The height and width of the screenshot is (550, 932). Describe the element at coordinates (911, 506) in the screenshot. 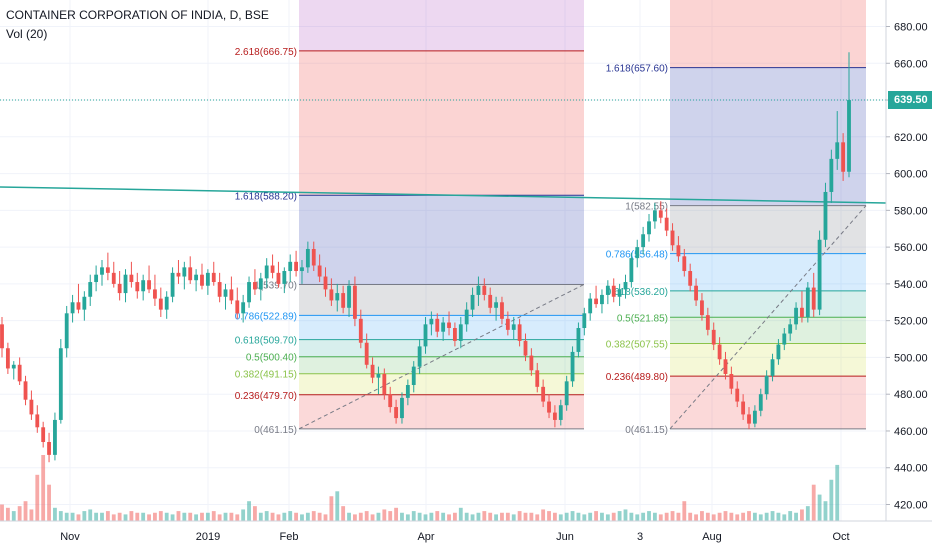

I see `y-tick-label: 420.00` at that location.